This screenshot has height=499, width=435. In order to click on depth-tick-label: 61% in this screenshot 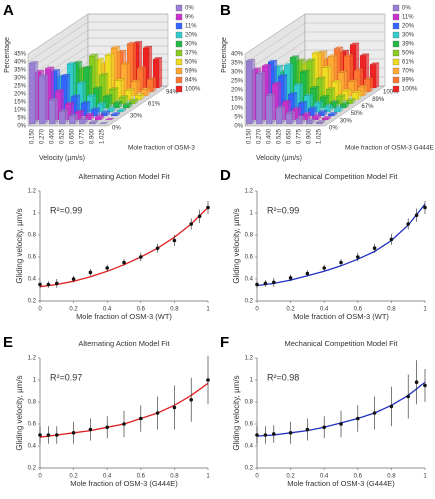, I will do `click(154, 105)`.